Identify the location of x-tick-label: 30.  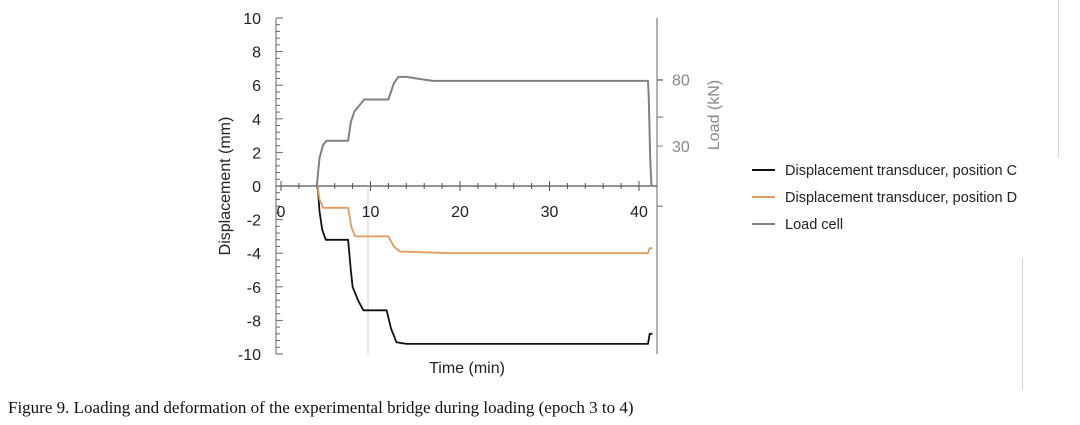
(550, 212).